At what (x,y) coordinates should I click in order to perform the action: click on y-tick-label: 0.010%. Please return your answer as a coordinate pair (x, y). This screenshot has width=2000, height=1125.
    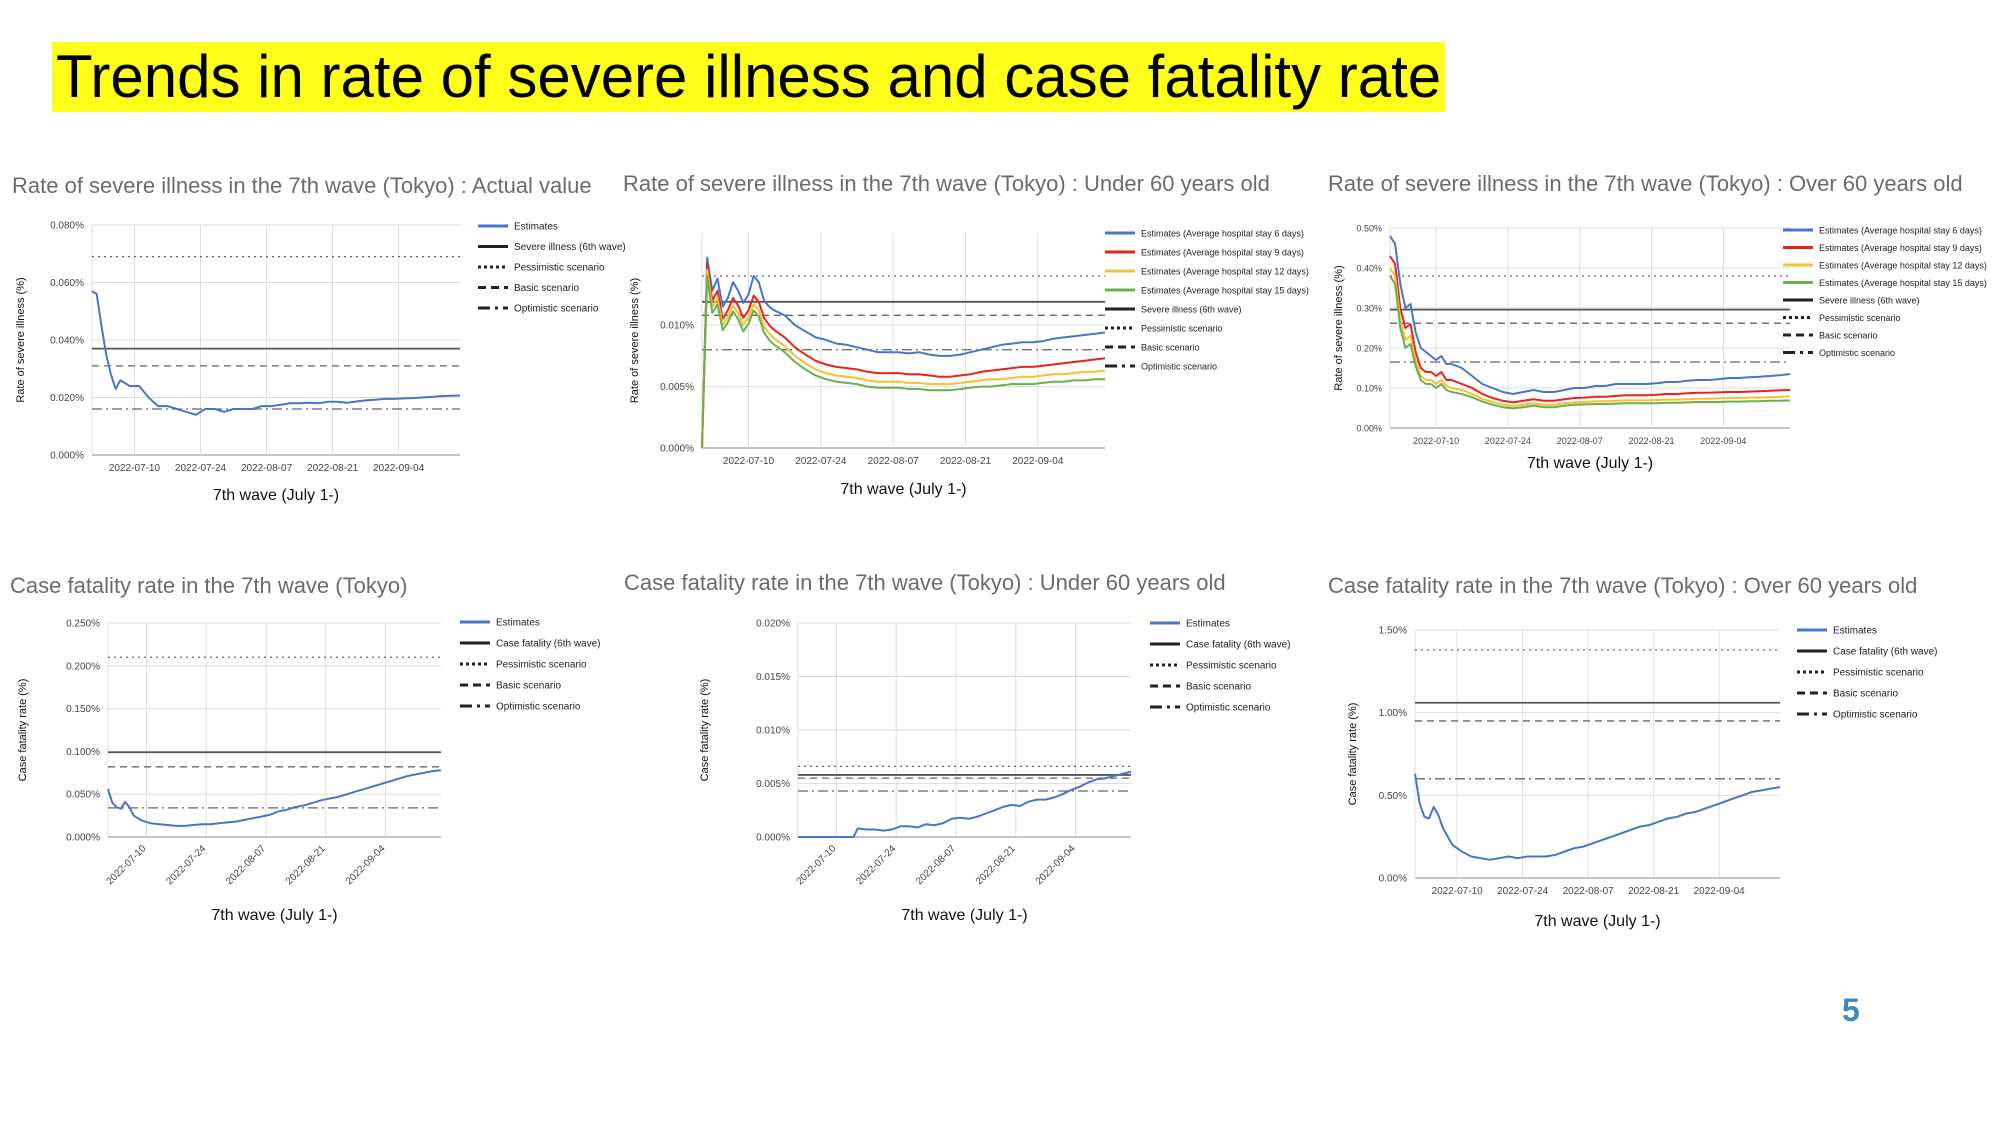
    Looking at the image, I should click on (773, 731).